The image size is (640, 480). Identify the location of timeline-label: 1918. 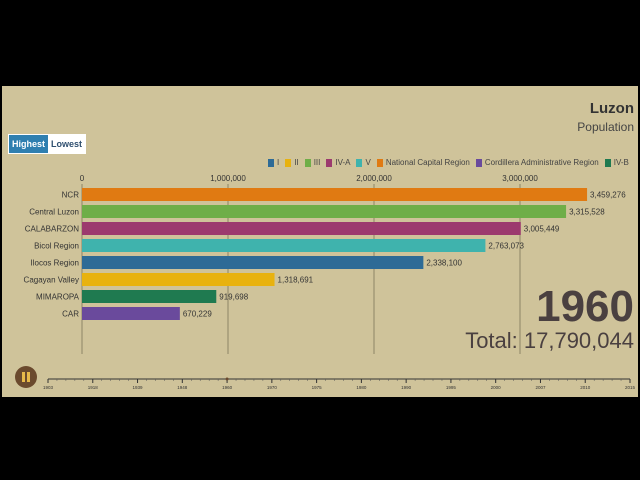
(93, 387).